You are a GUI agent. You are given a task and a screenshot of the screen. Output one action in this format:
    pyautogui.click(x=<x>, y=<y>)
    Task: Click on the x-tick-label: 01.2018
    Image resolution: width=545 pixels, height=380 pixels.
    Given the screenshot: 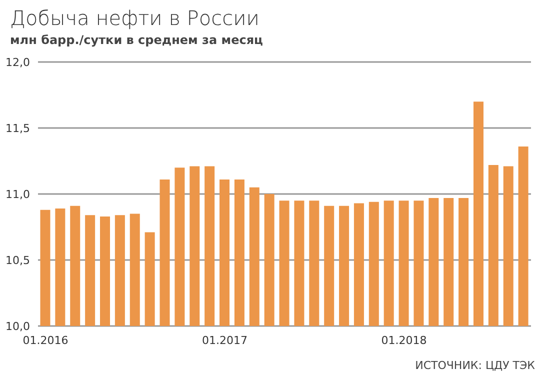 What is the action you would take?
    pyautogui.click(x=404, y=340)
    